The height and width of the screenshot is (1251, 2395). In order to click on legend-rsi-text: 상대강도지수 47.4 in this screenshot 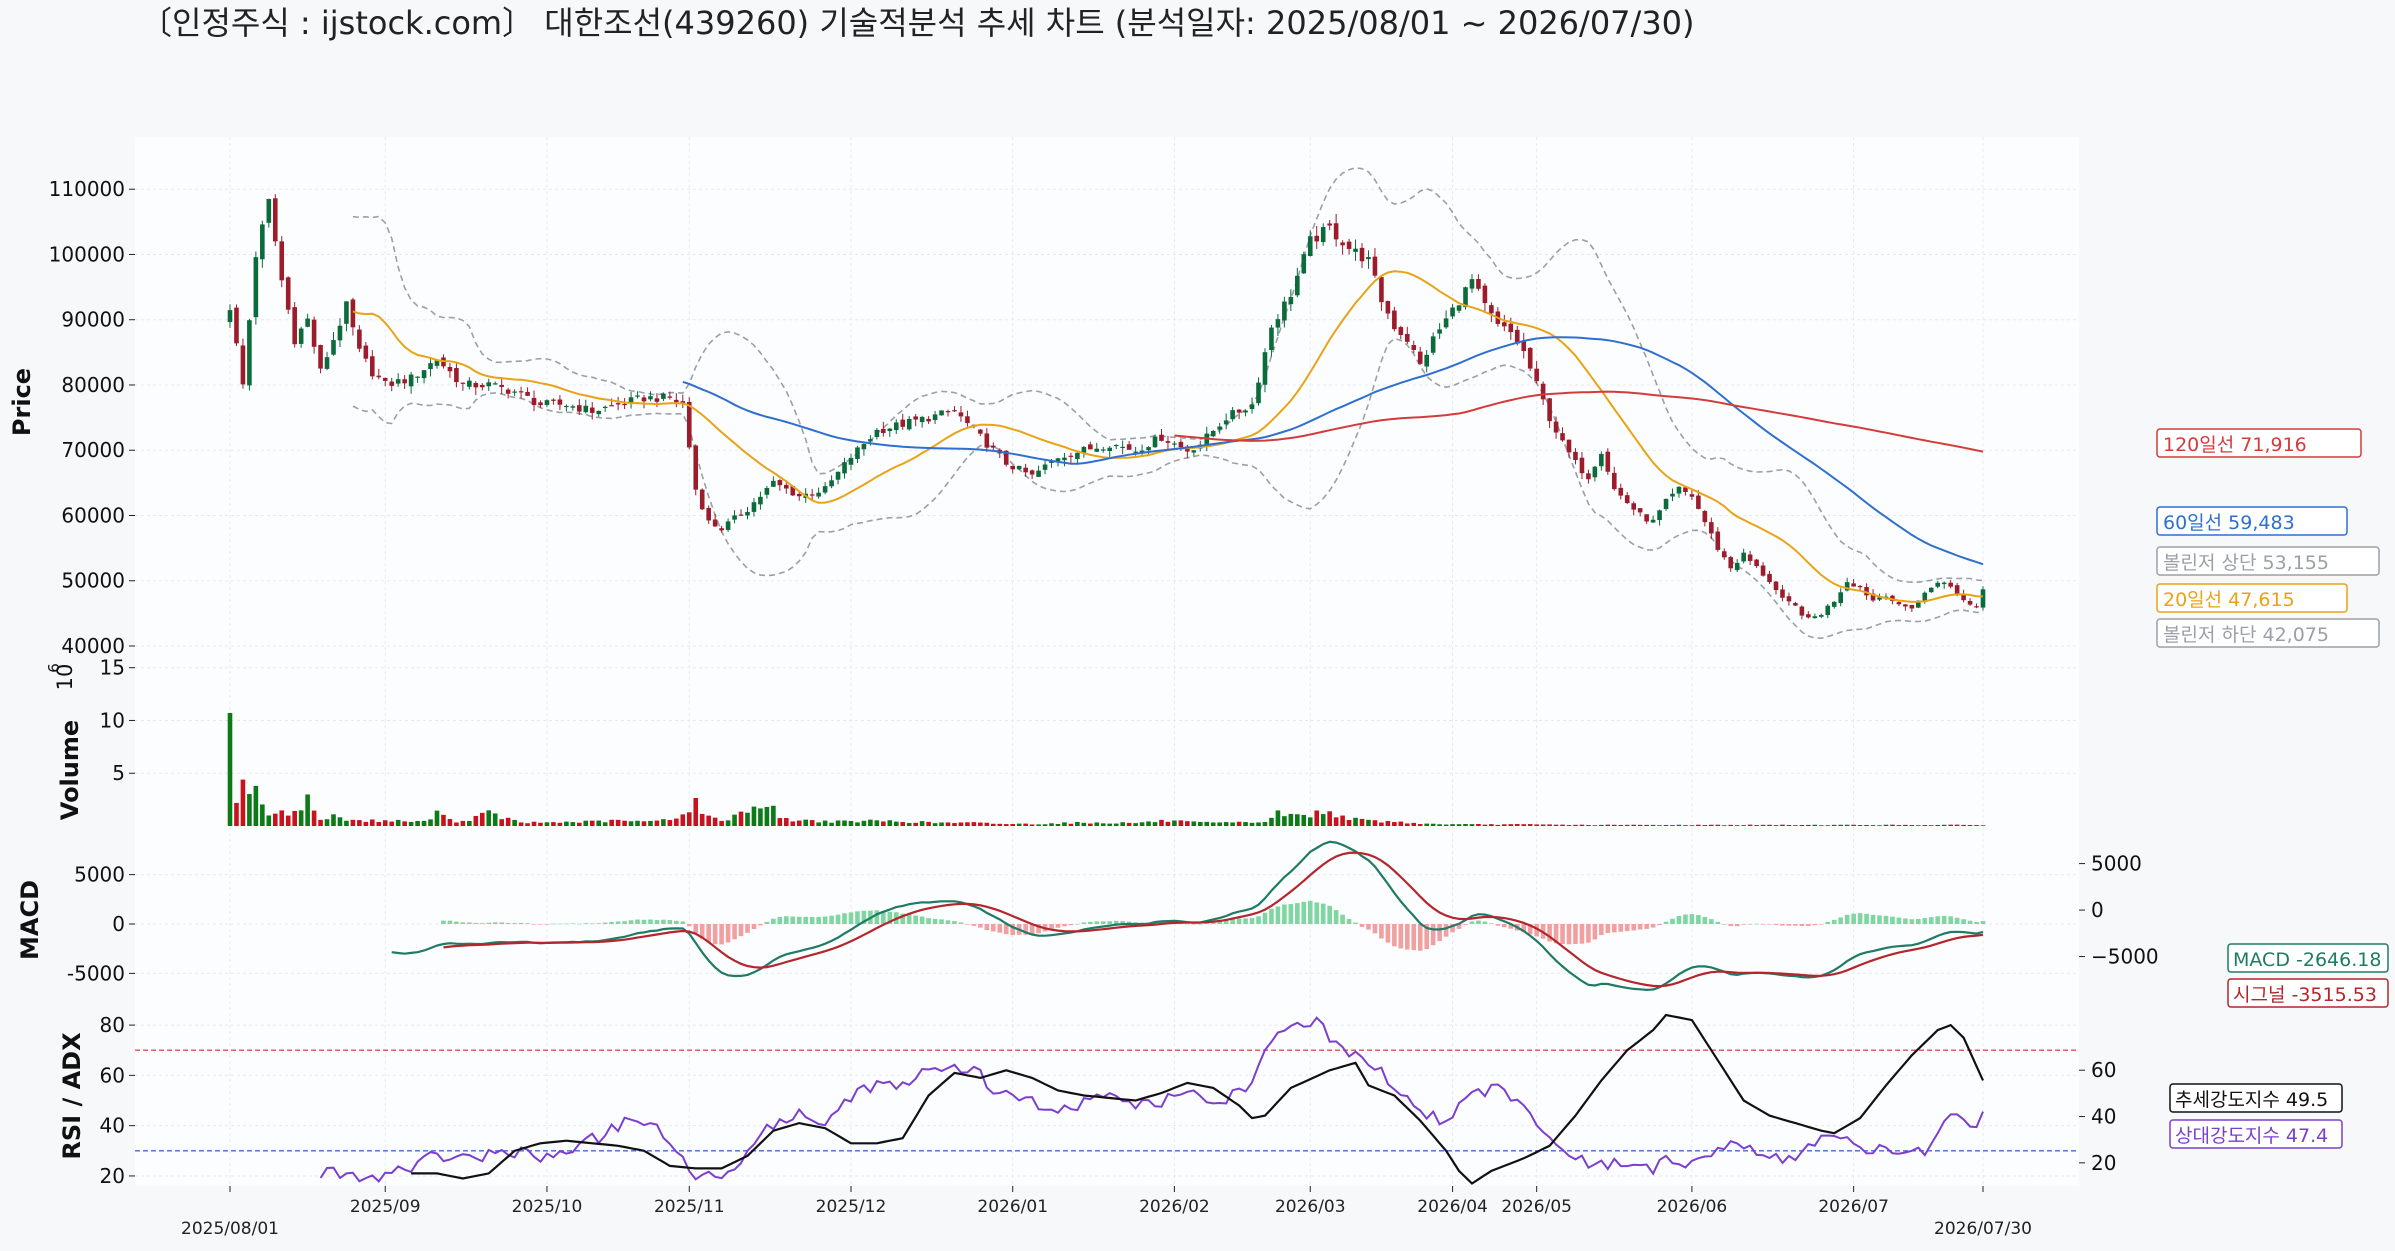, I will do `click(2251, 1136)`.